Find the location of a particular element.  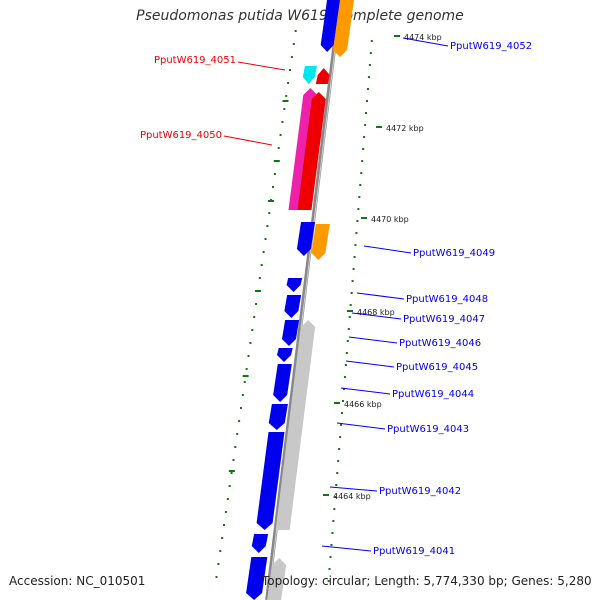

gene-4049-orange is located at coordinates (320, 242).